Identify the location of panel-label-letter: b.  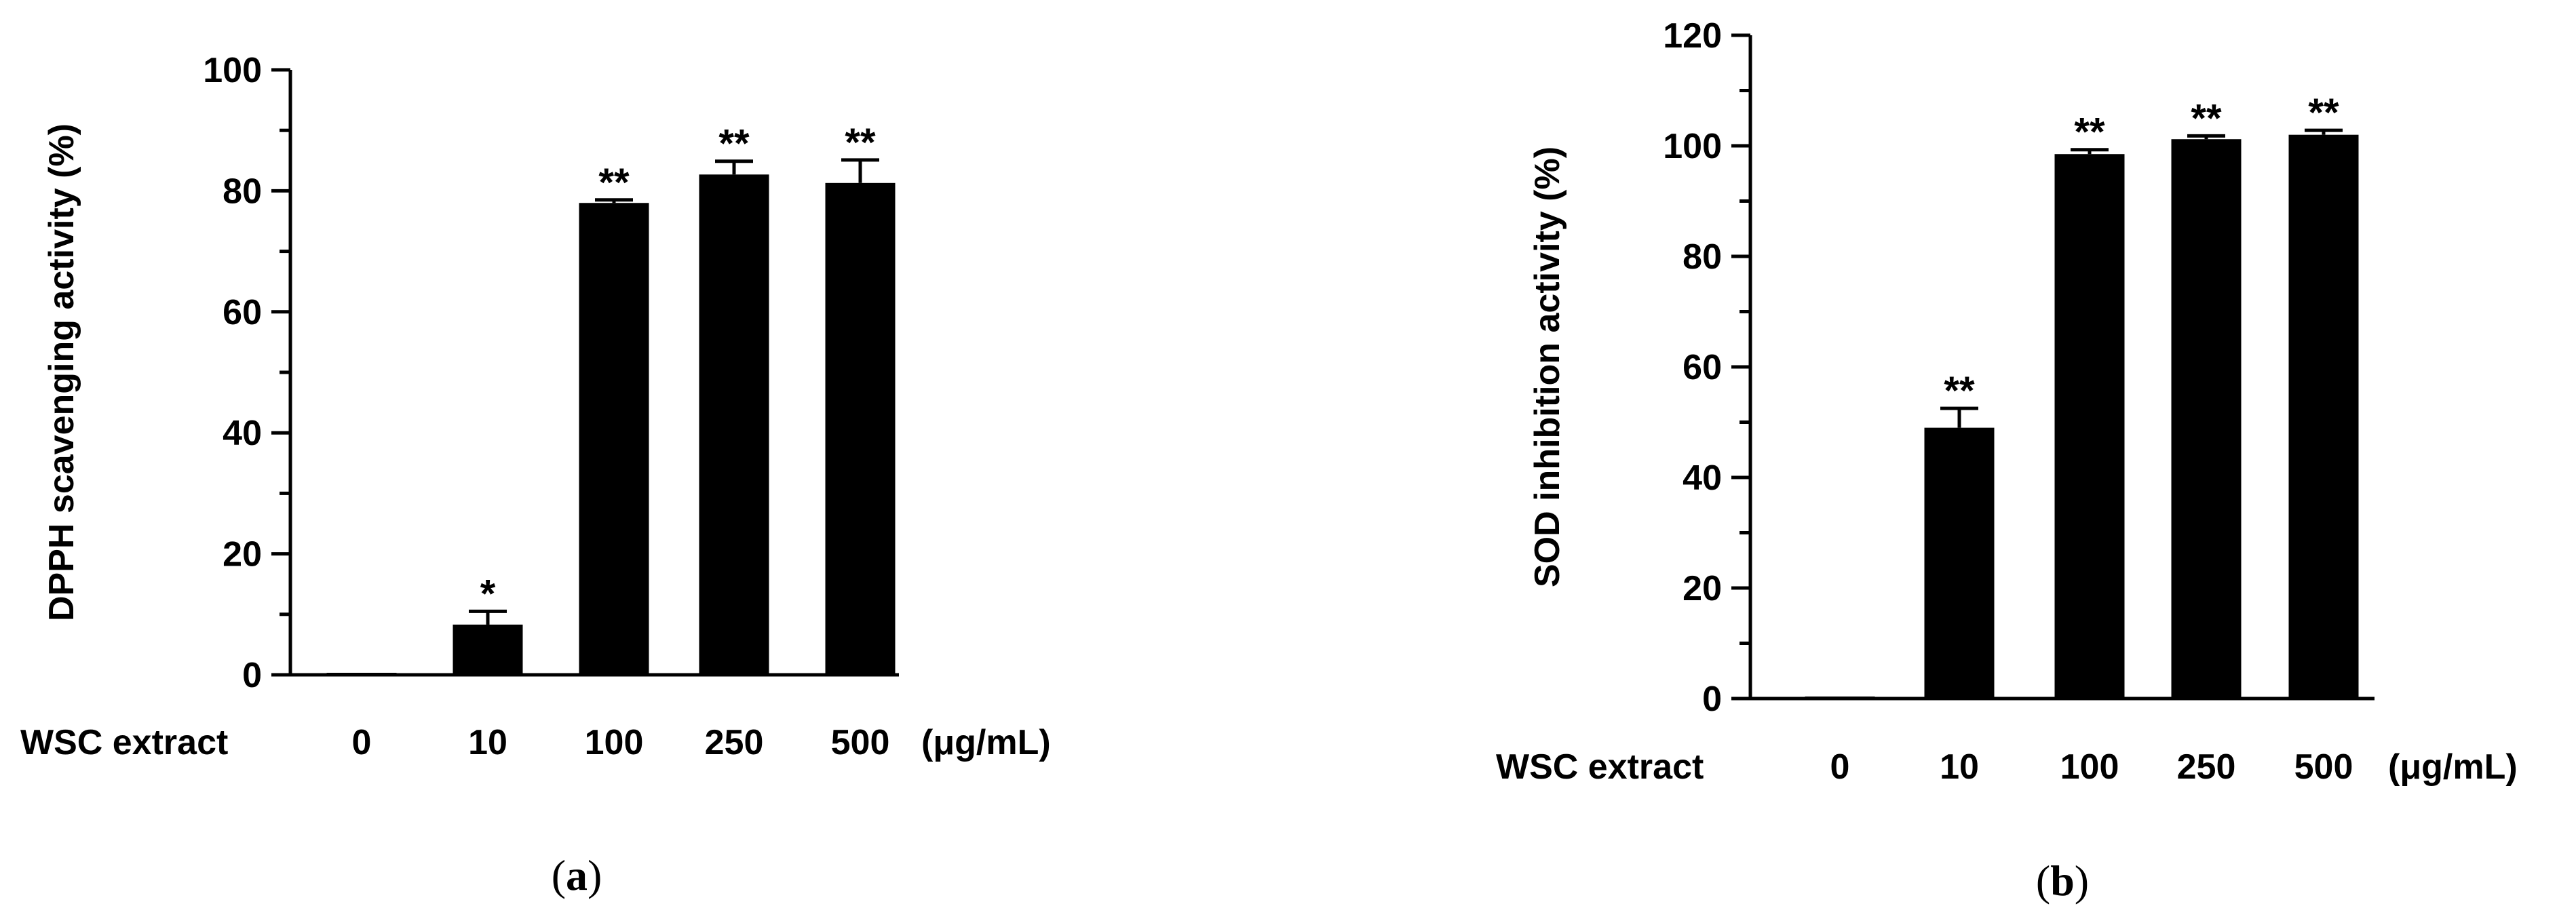
(2062, 881).